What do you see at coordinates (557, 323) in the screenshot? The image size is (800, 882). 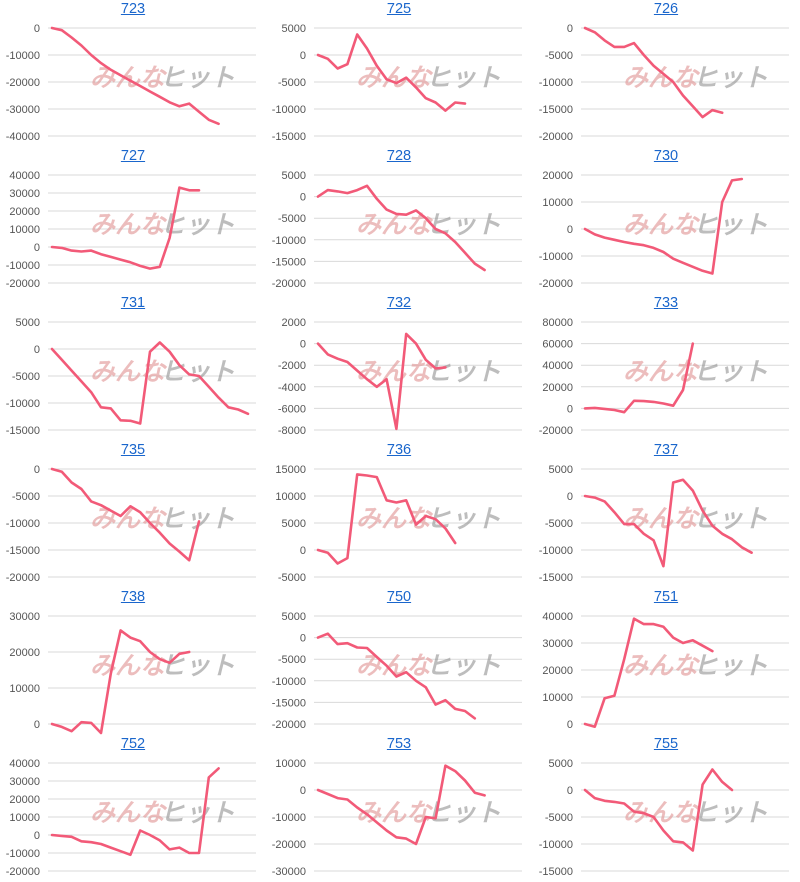 I see `y-tick-label: 80000` at bounding box center [557, 323].